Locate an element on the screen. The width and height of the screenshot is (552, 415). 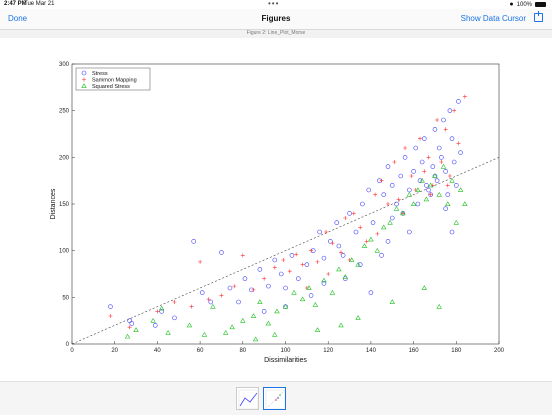
done-button: Done is located at coordinates (18, 18).